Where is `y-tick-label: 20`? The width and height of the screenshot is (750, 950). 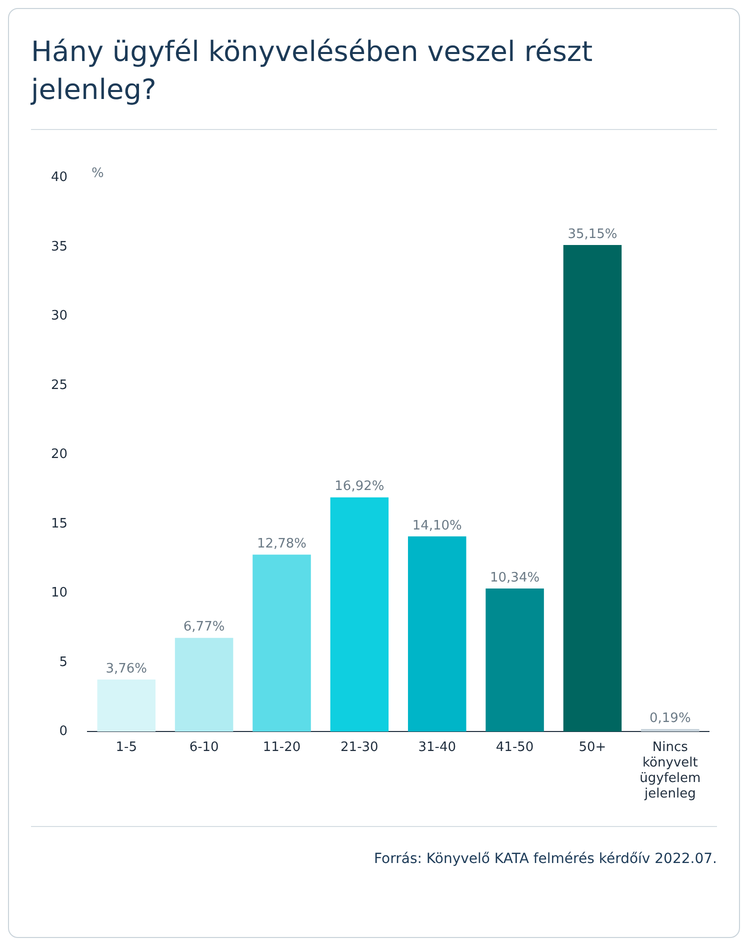
y-tick-label: 20 is located at coordinates (59, 454).